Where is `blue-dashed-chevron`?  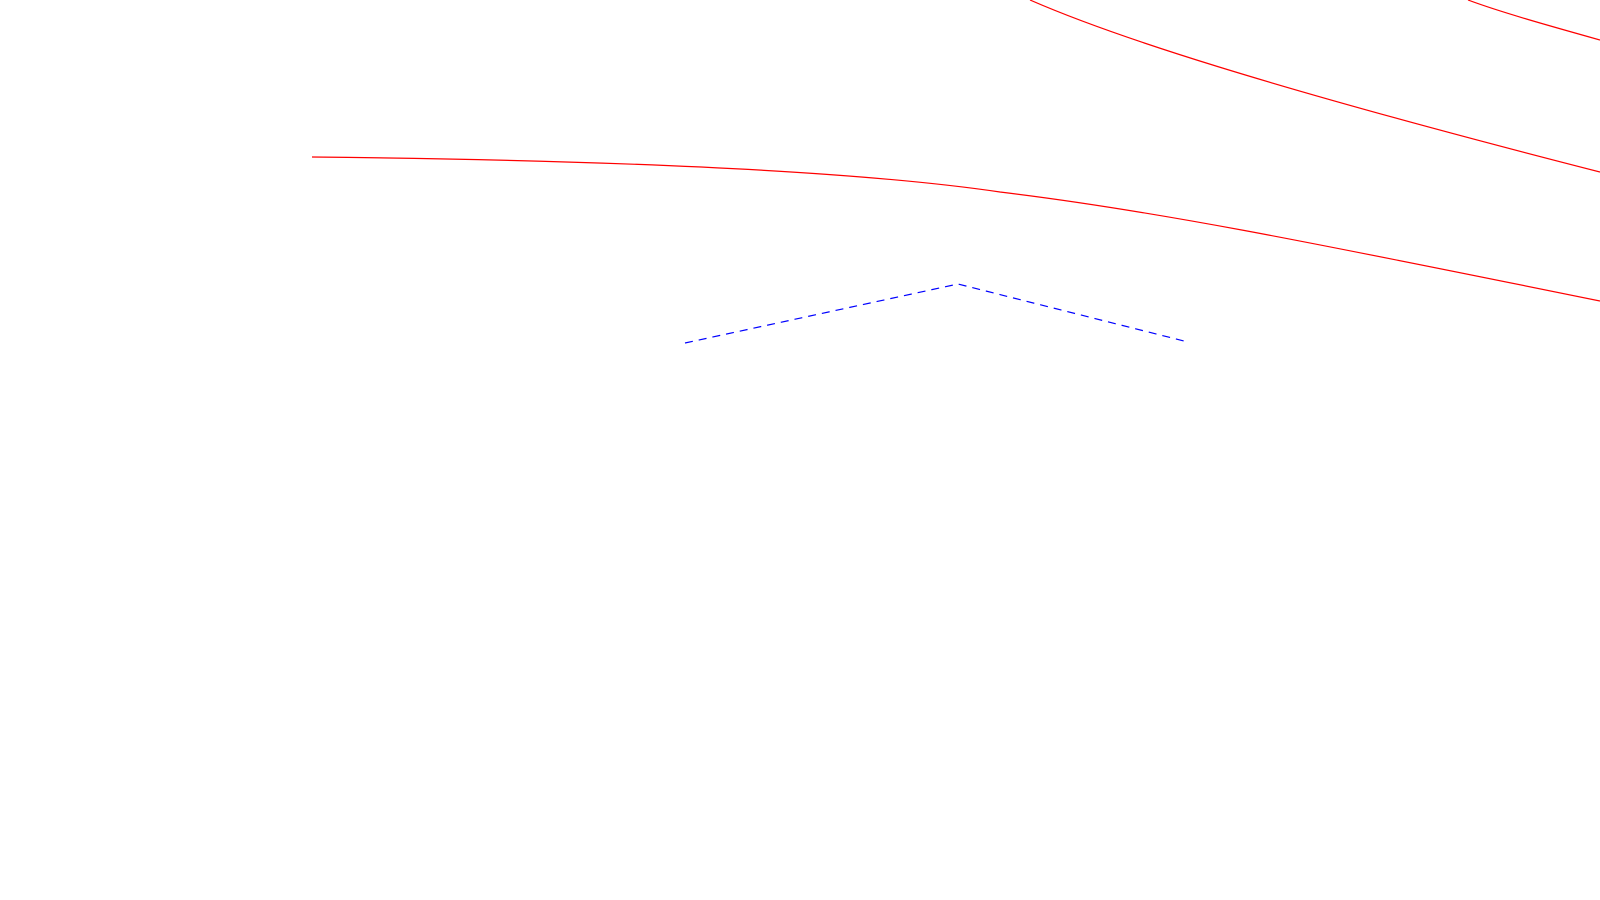 blue-dashed-chevron is located at coordinates (936, 313).